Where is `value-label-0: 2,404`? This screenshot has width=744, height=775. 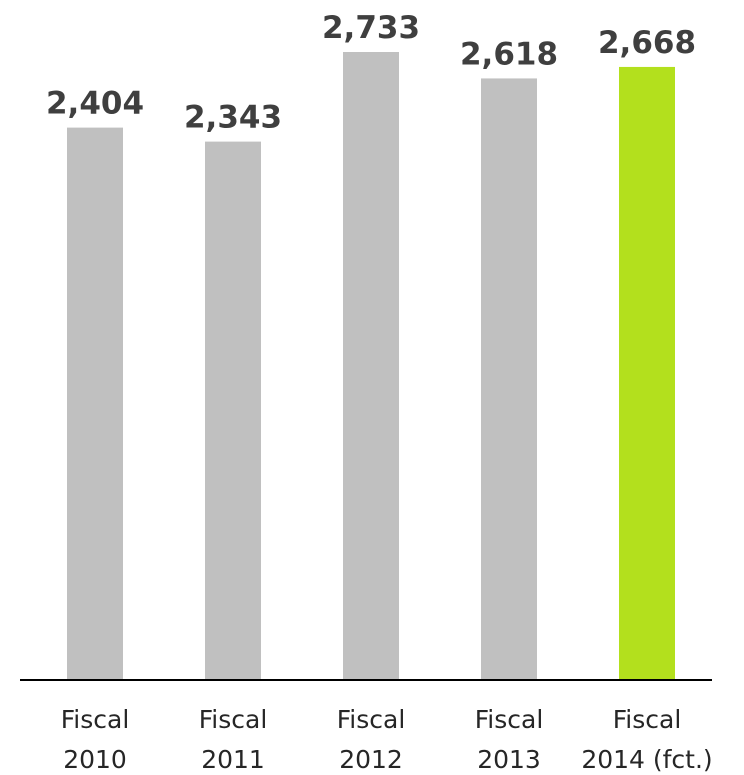 value-label-0: 2,404 is located at coordinates (95, 104).